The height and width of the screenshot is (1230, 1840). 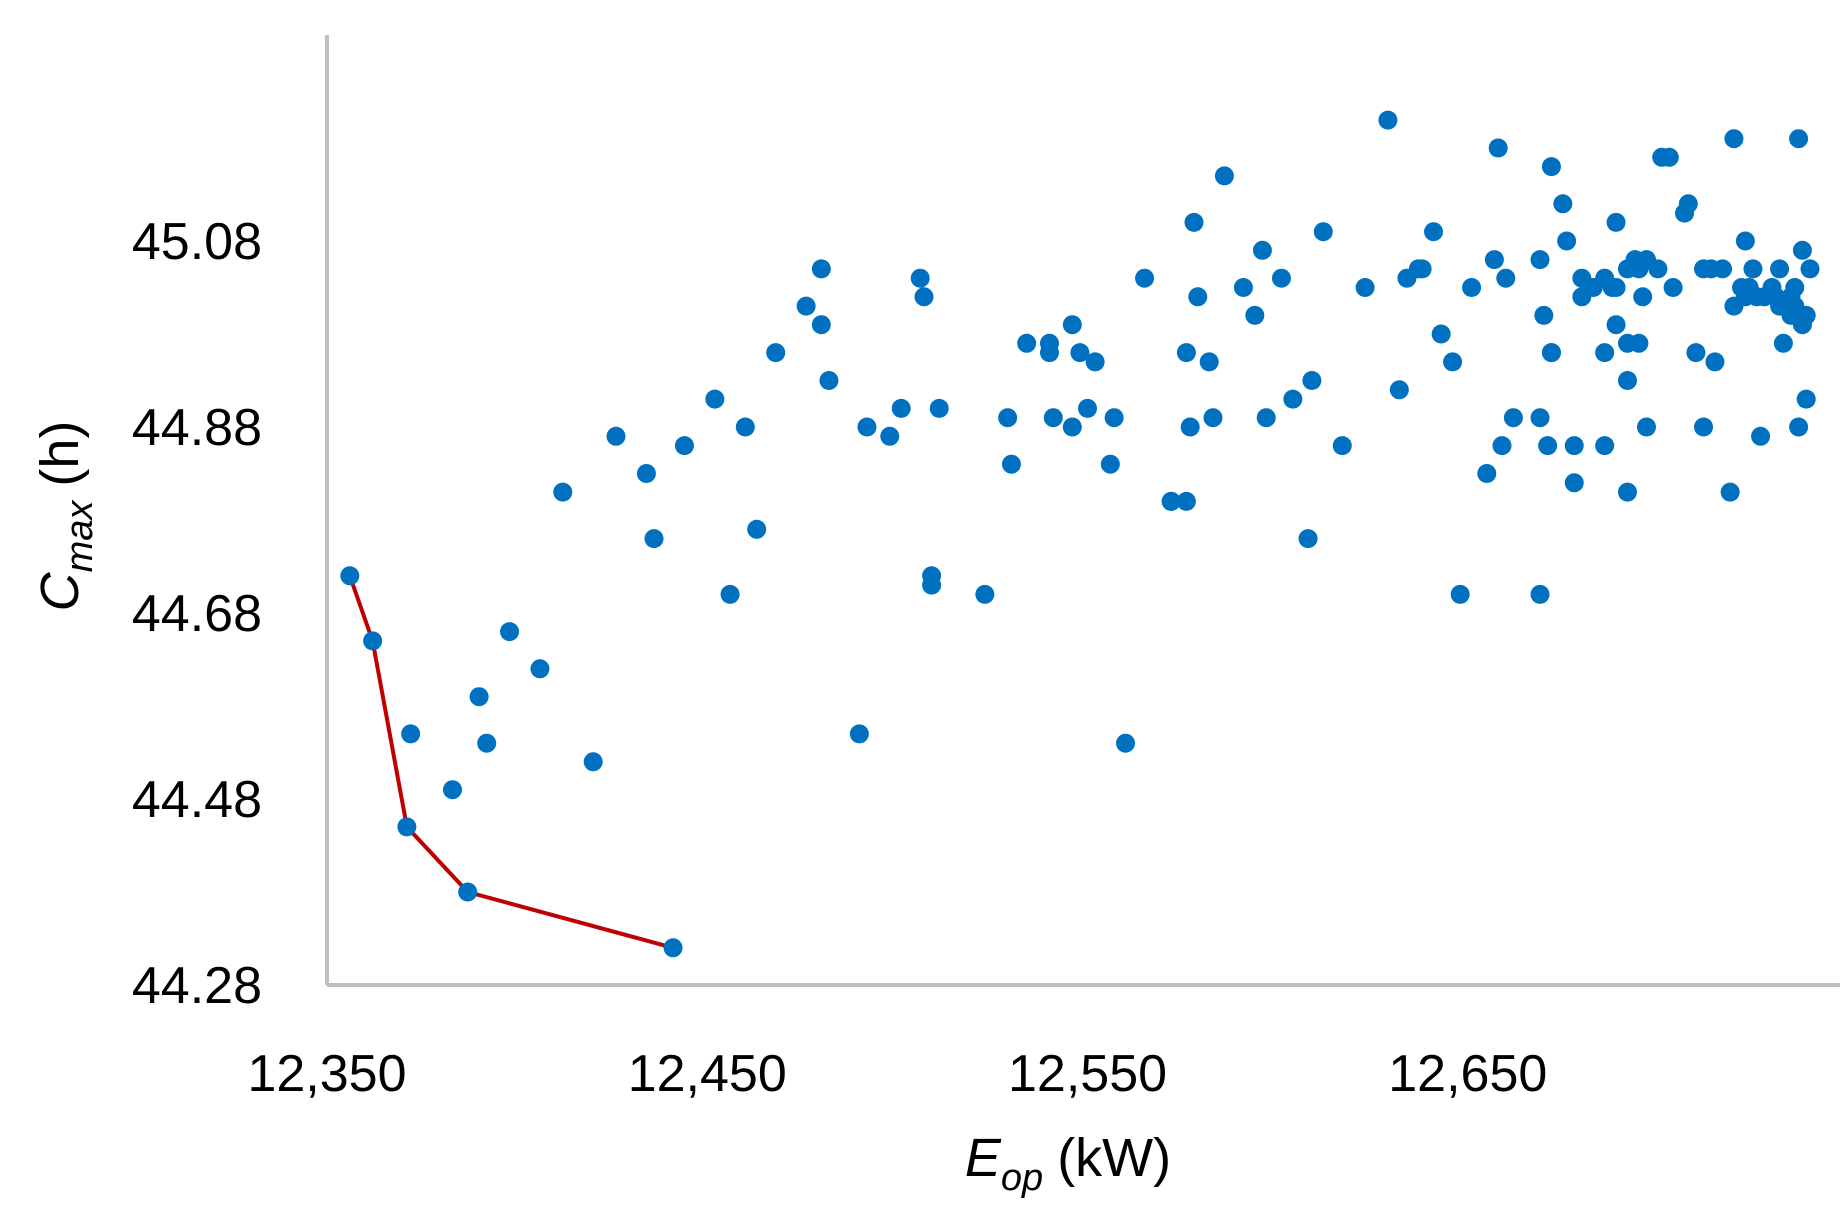 I want to click on y-tick-label: 44.48, so click(x=197, y=800).